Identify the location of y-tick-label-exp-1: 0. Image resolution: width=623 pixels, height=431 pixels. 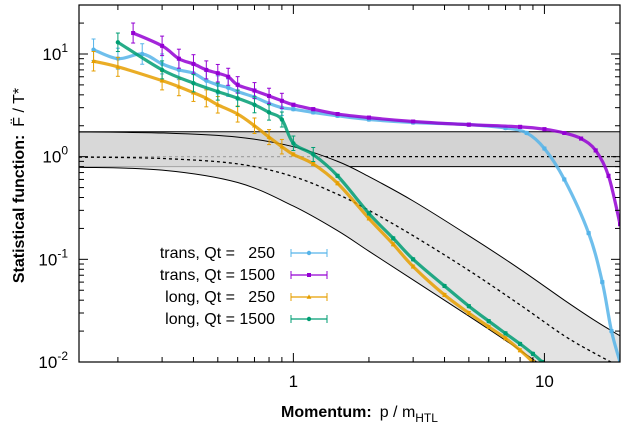
(64, 151).